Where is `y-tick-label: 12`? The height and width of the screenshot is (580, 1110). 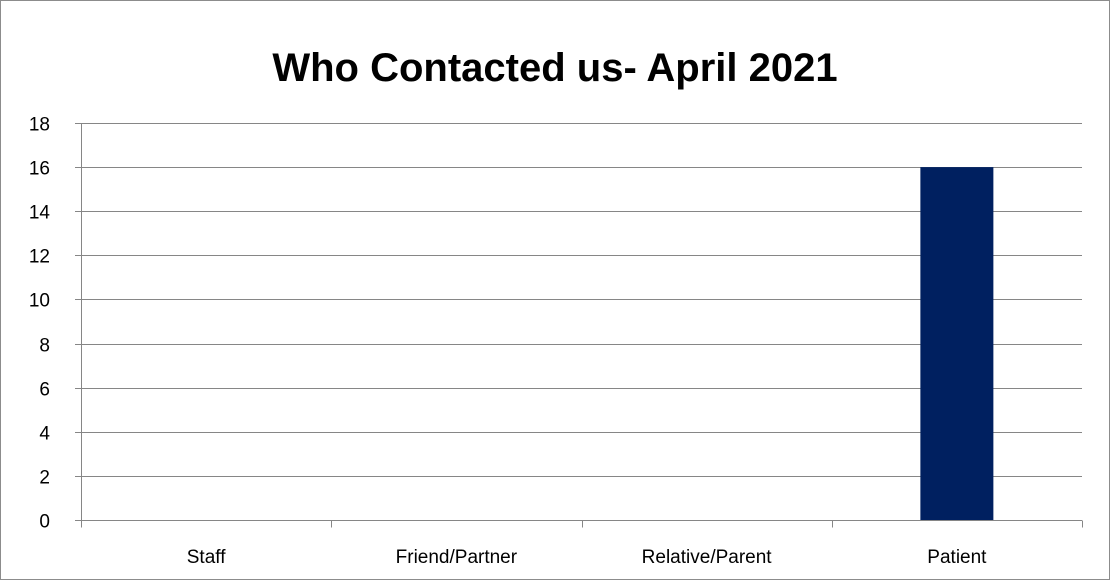
y-tick-label: 12 is located at coordinates (39, 257).